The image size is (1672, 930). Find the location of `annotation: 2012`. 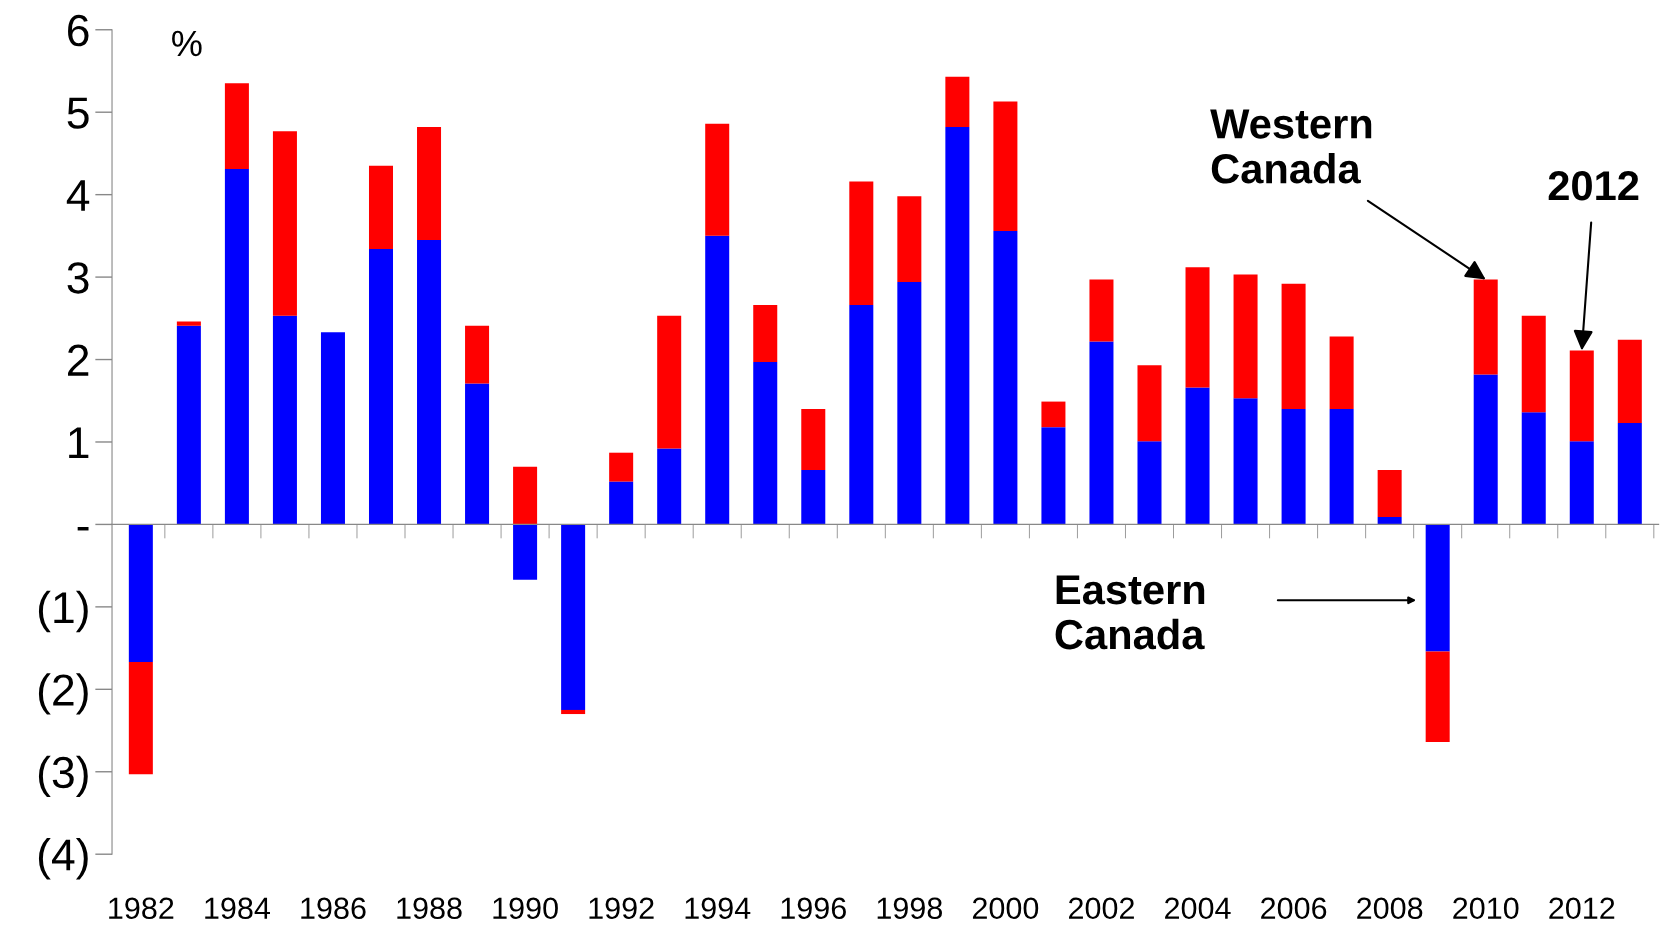

annotation: 2012 is located at coordinates (1593, 186).